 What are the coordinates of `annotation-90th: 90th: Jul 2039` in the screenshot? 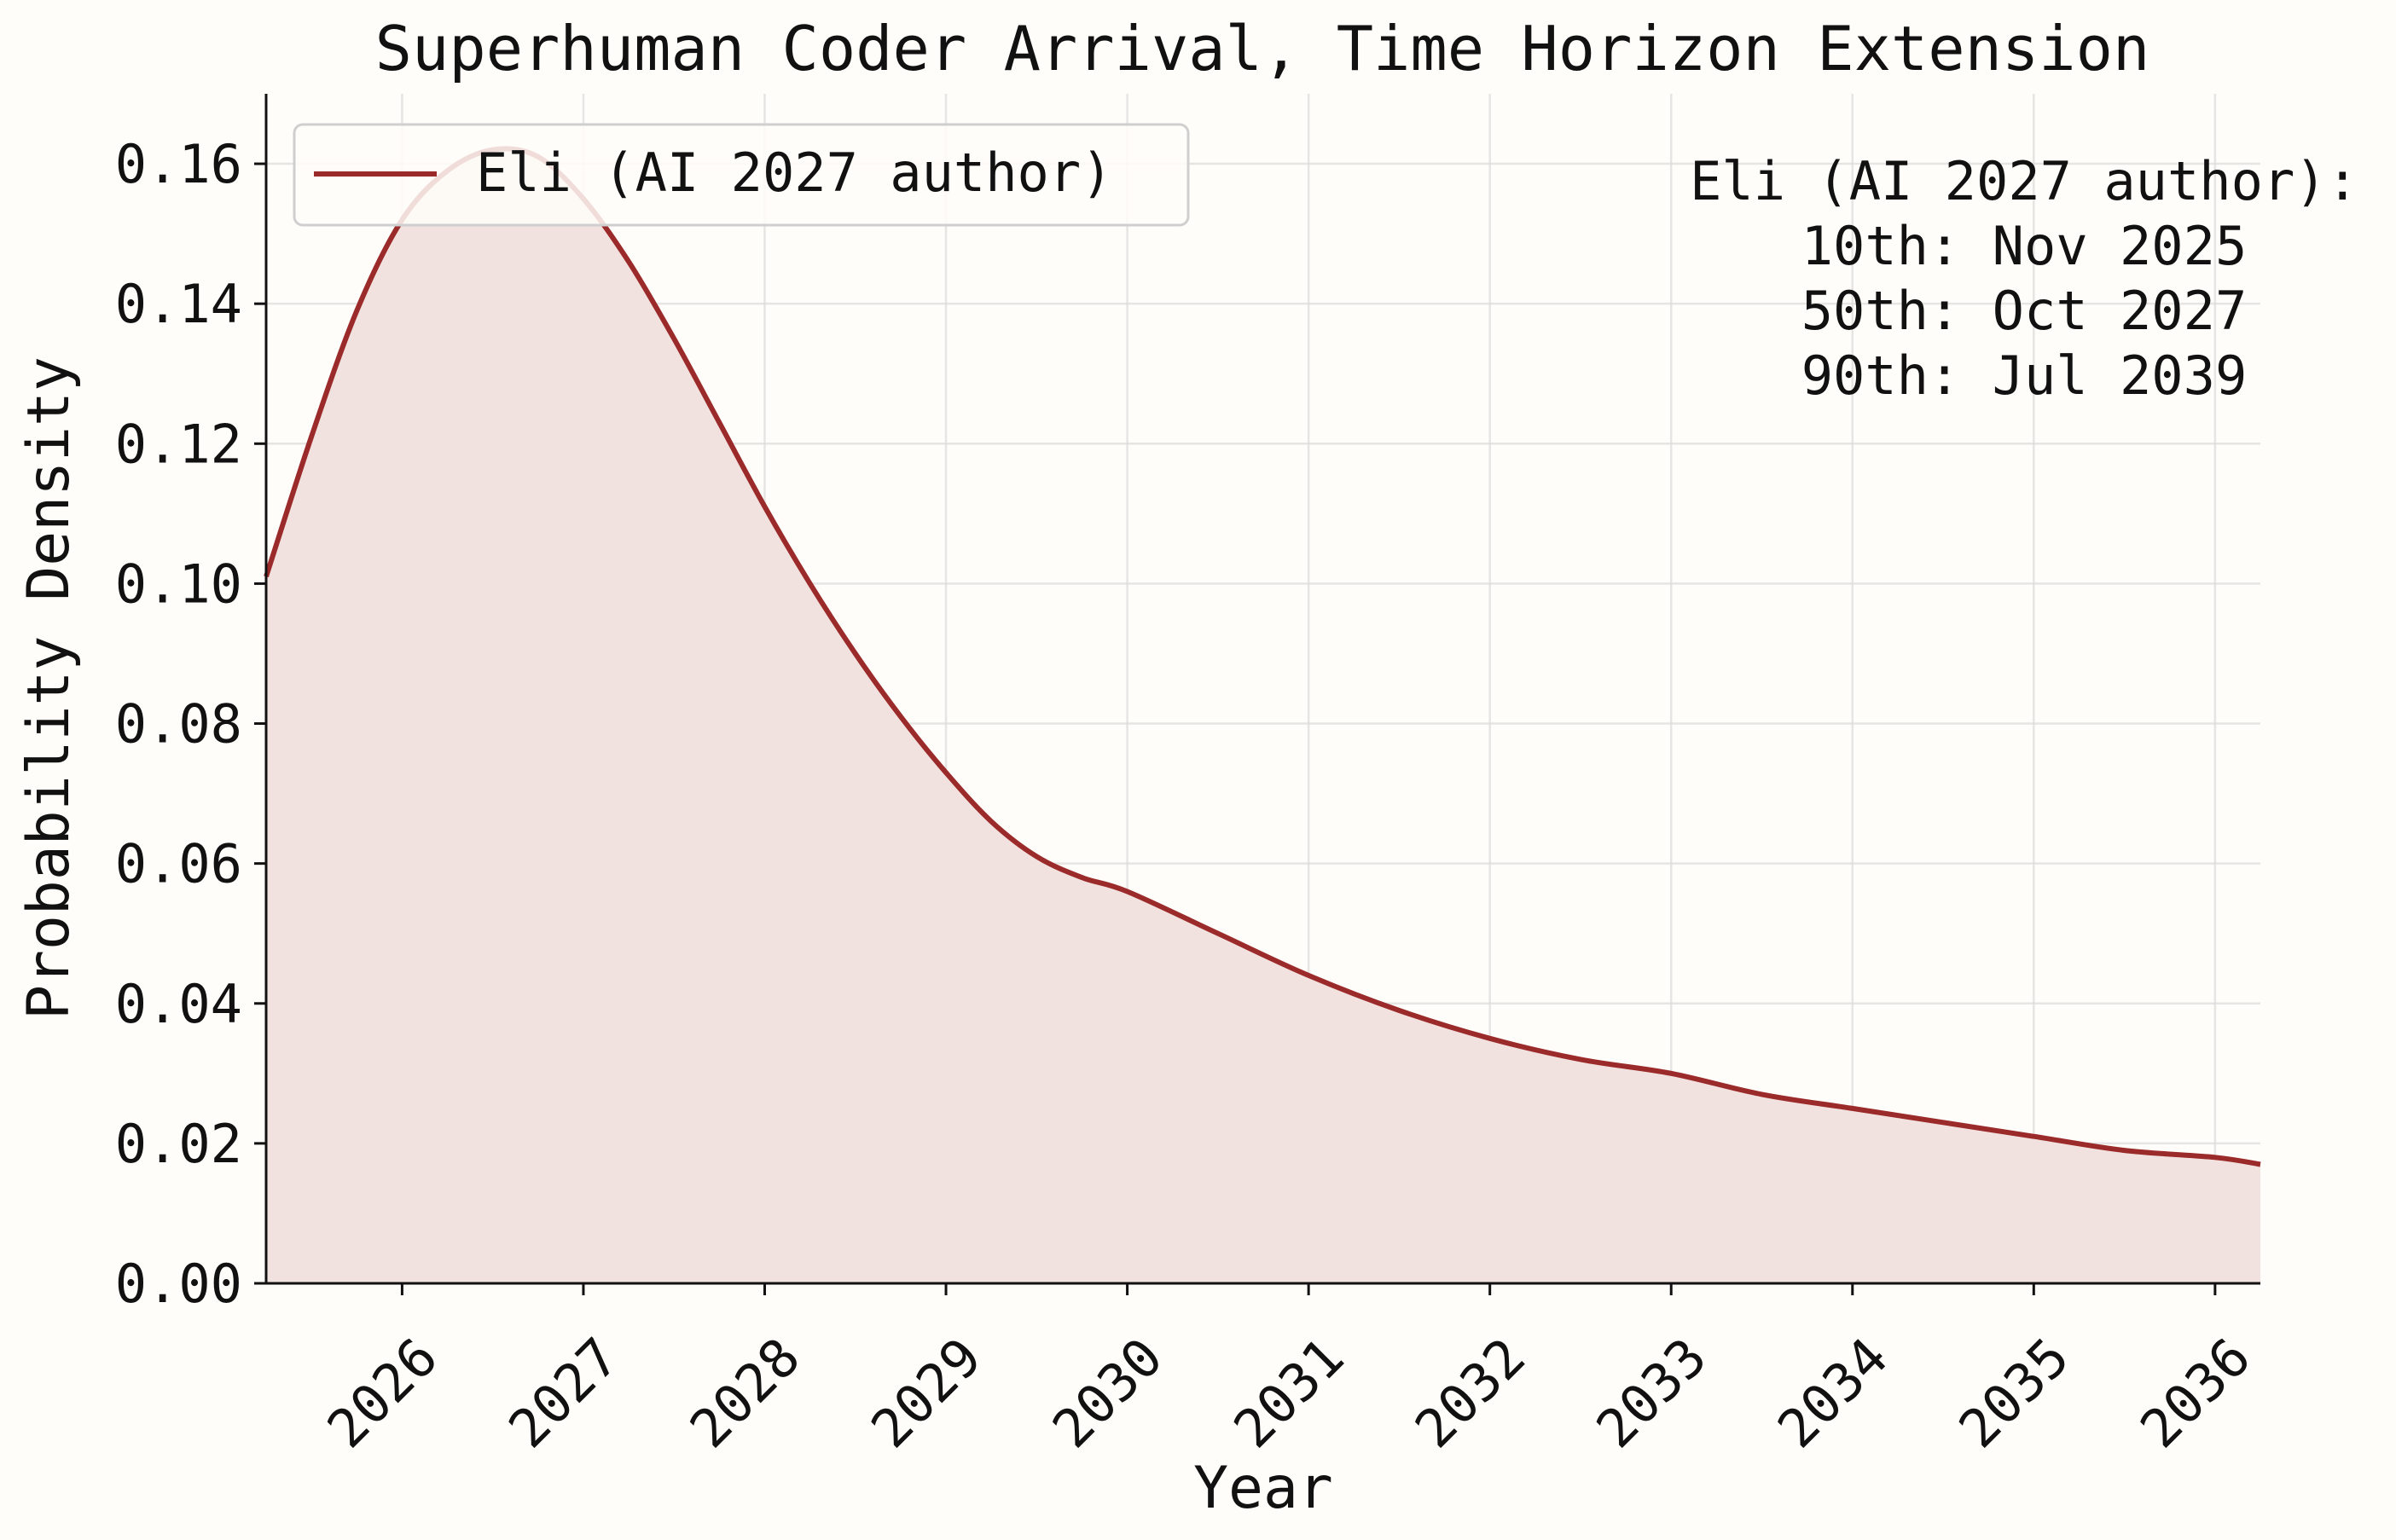 It's located at (2025, 375).